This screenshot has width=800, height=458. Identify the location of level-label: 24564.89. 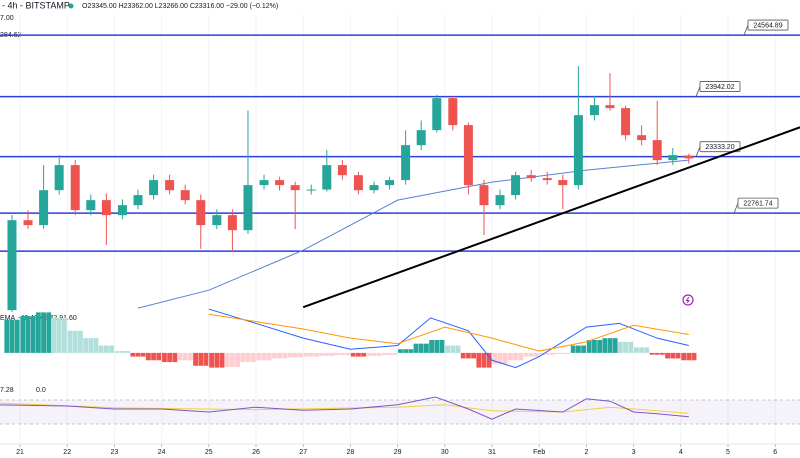
(767, 25).